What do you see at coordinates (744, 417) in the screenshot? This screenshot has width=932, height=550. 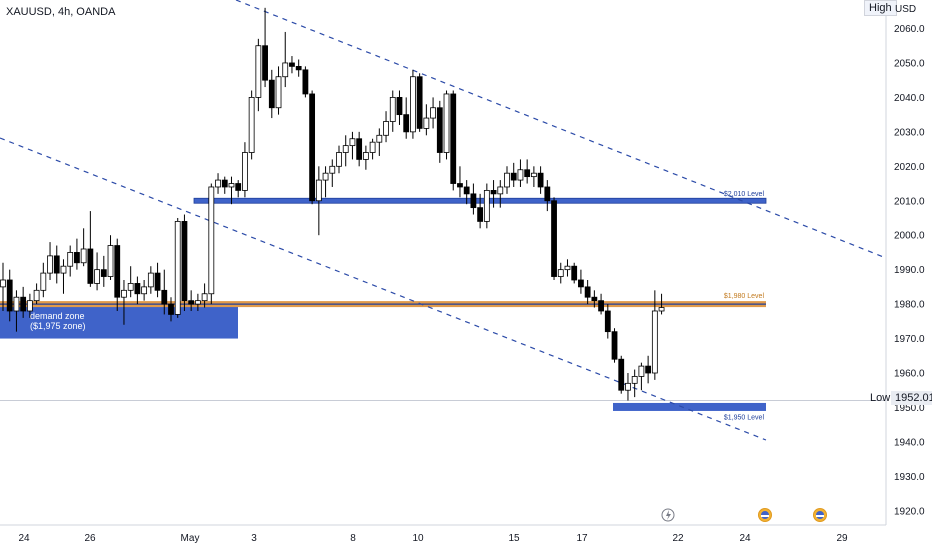 I see `level-1950-label: $1,950 Level` at bounding box center [744, 417].